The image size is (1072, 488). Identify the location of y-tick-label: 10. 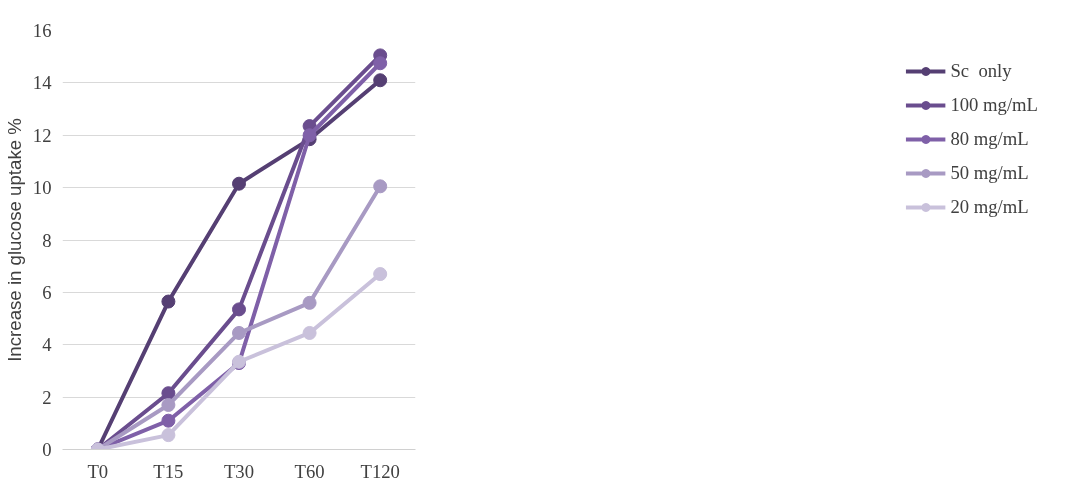
(42, 188).